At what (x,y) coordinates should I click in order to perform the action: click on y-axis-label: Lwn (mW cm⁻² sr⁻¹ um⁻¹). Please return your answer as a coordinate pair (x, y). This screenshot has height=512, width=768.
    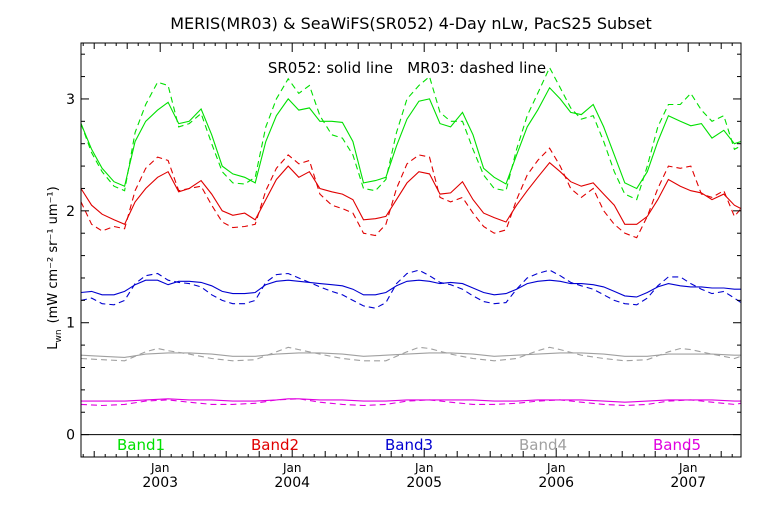
    Looking at the image, I should click on (55, 267).